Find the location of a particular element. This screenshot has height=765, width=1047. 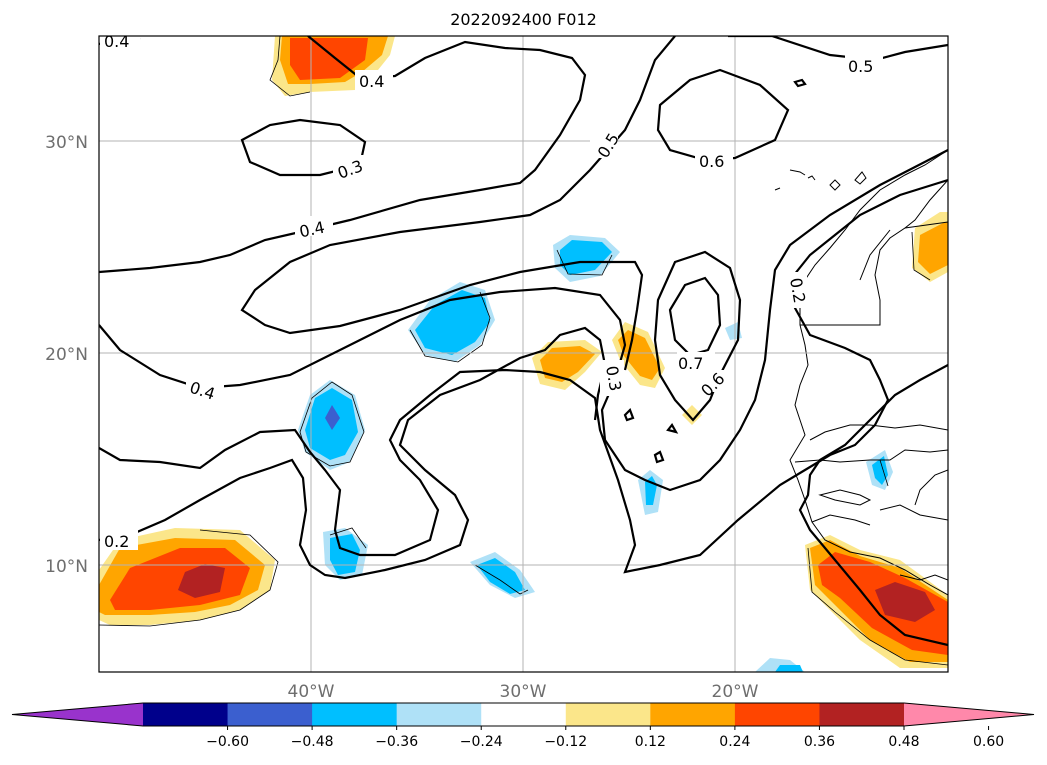

lat-label: 10°N is located at coordinates (66, 567).